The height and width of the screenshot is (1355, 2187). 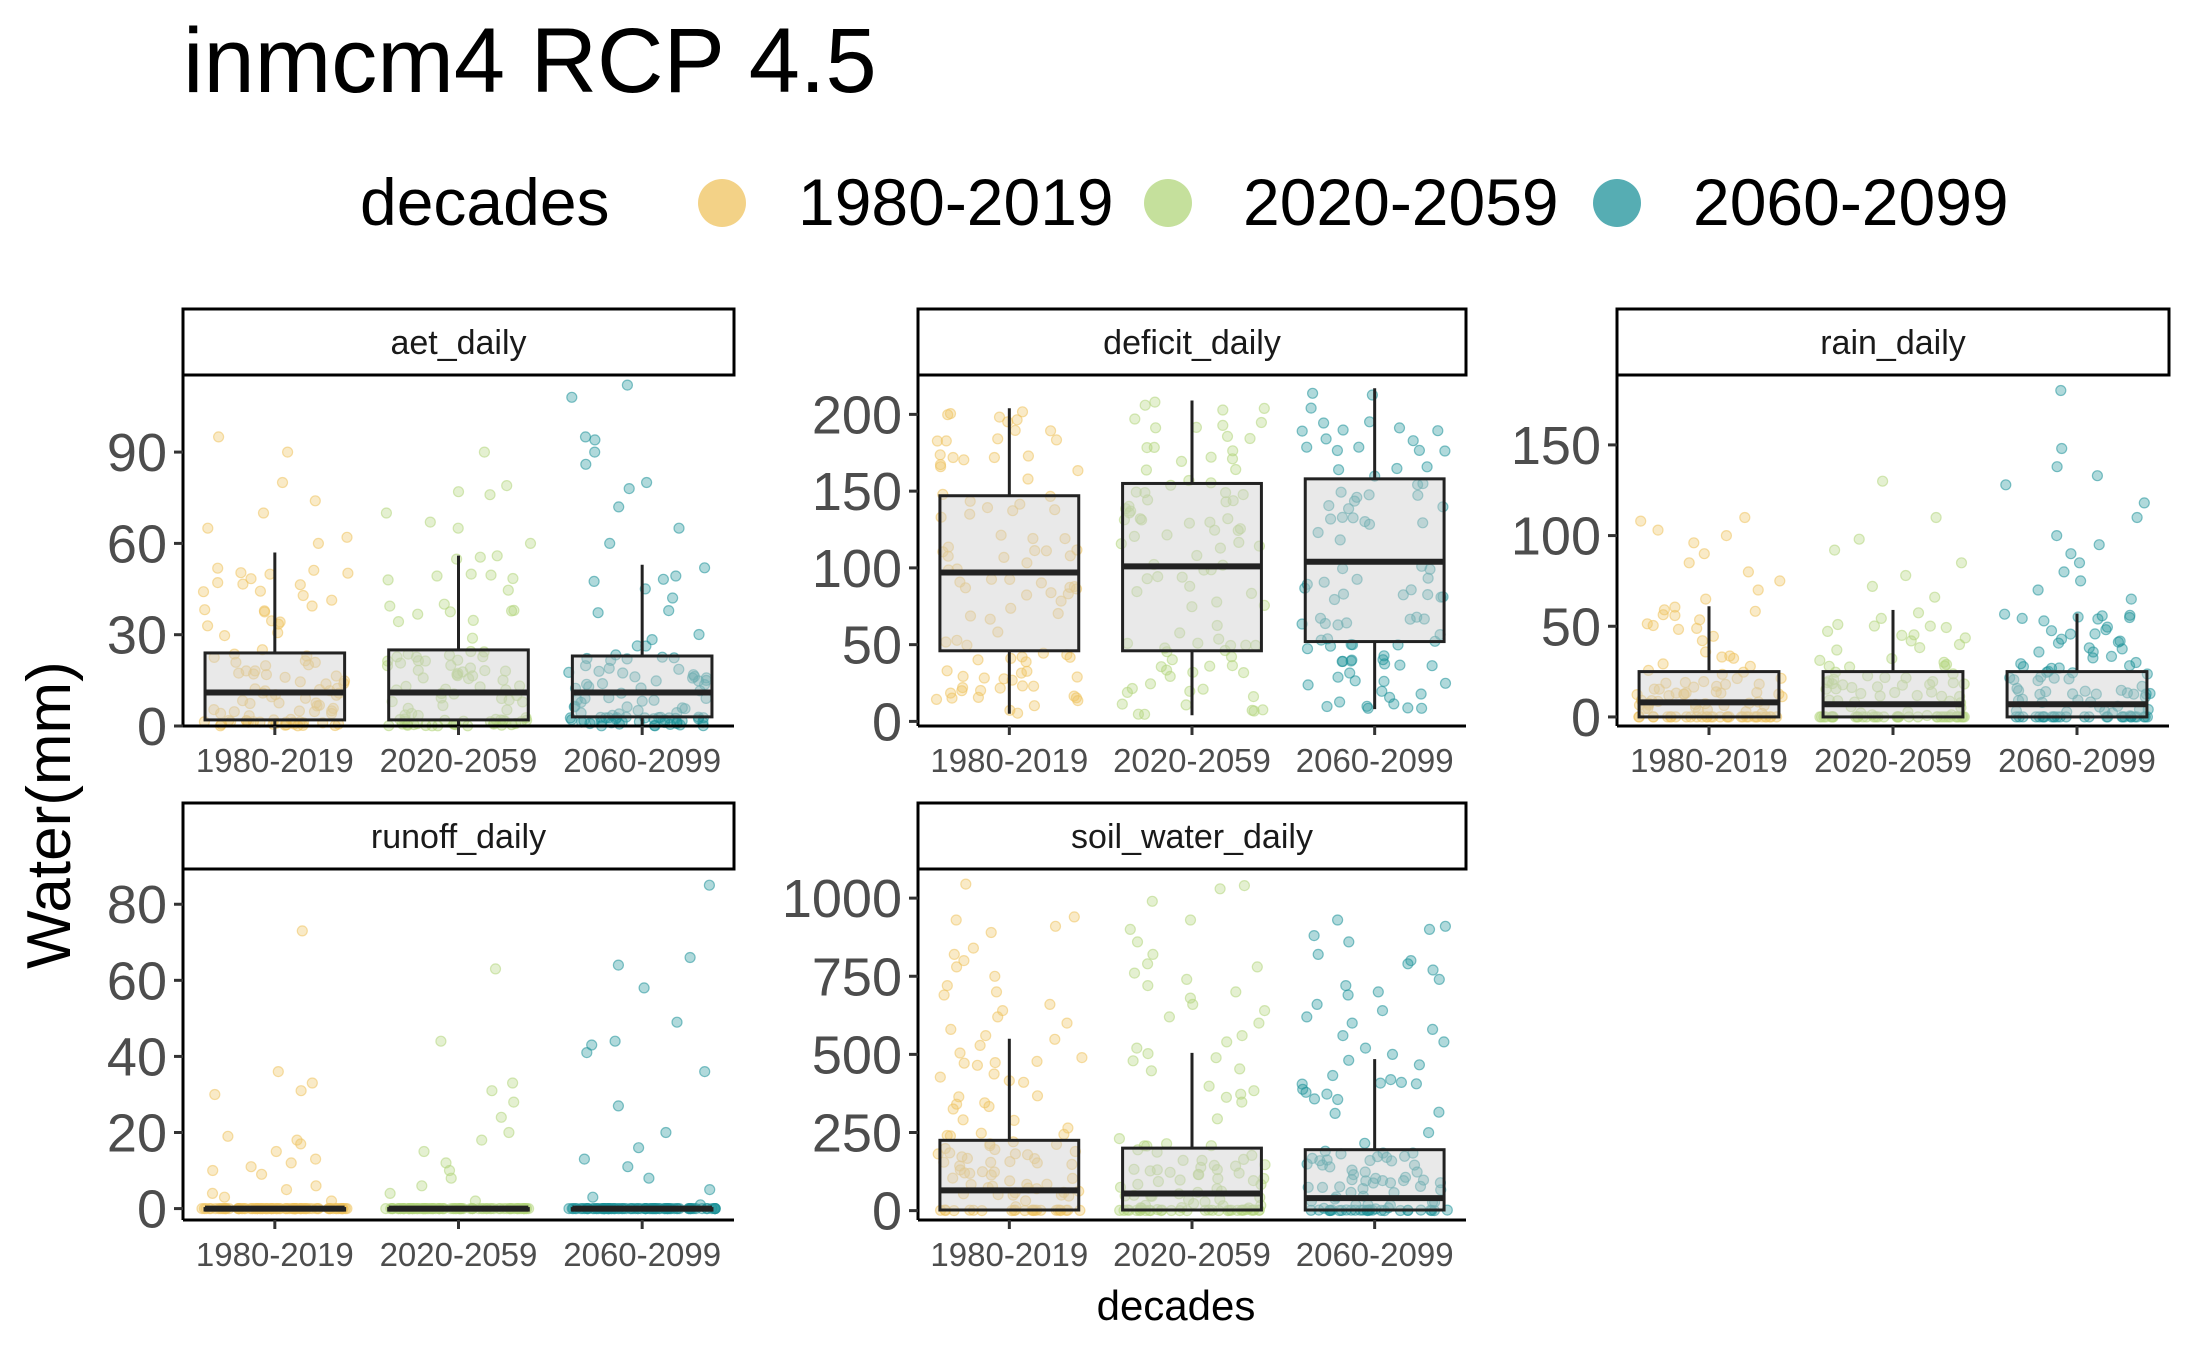 What do you see at coordinates (1617, 203) in the screenshot?
I see `legend-key-2060-2099` at bounding box center [1617, 203].